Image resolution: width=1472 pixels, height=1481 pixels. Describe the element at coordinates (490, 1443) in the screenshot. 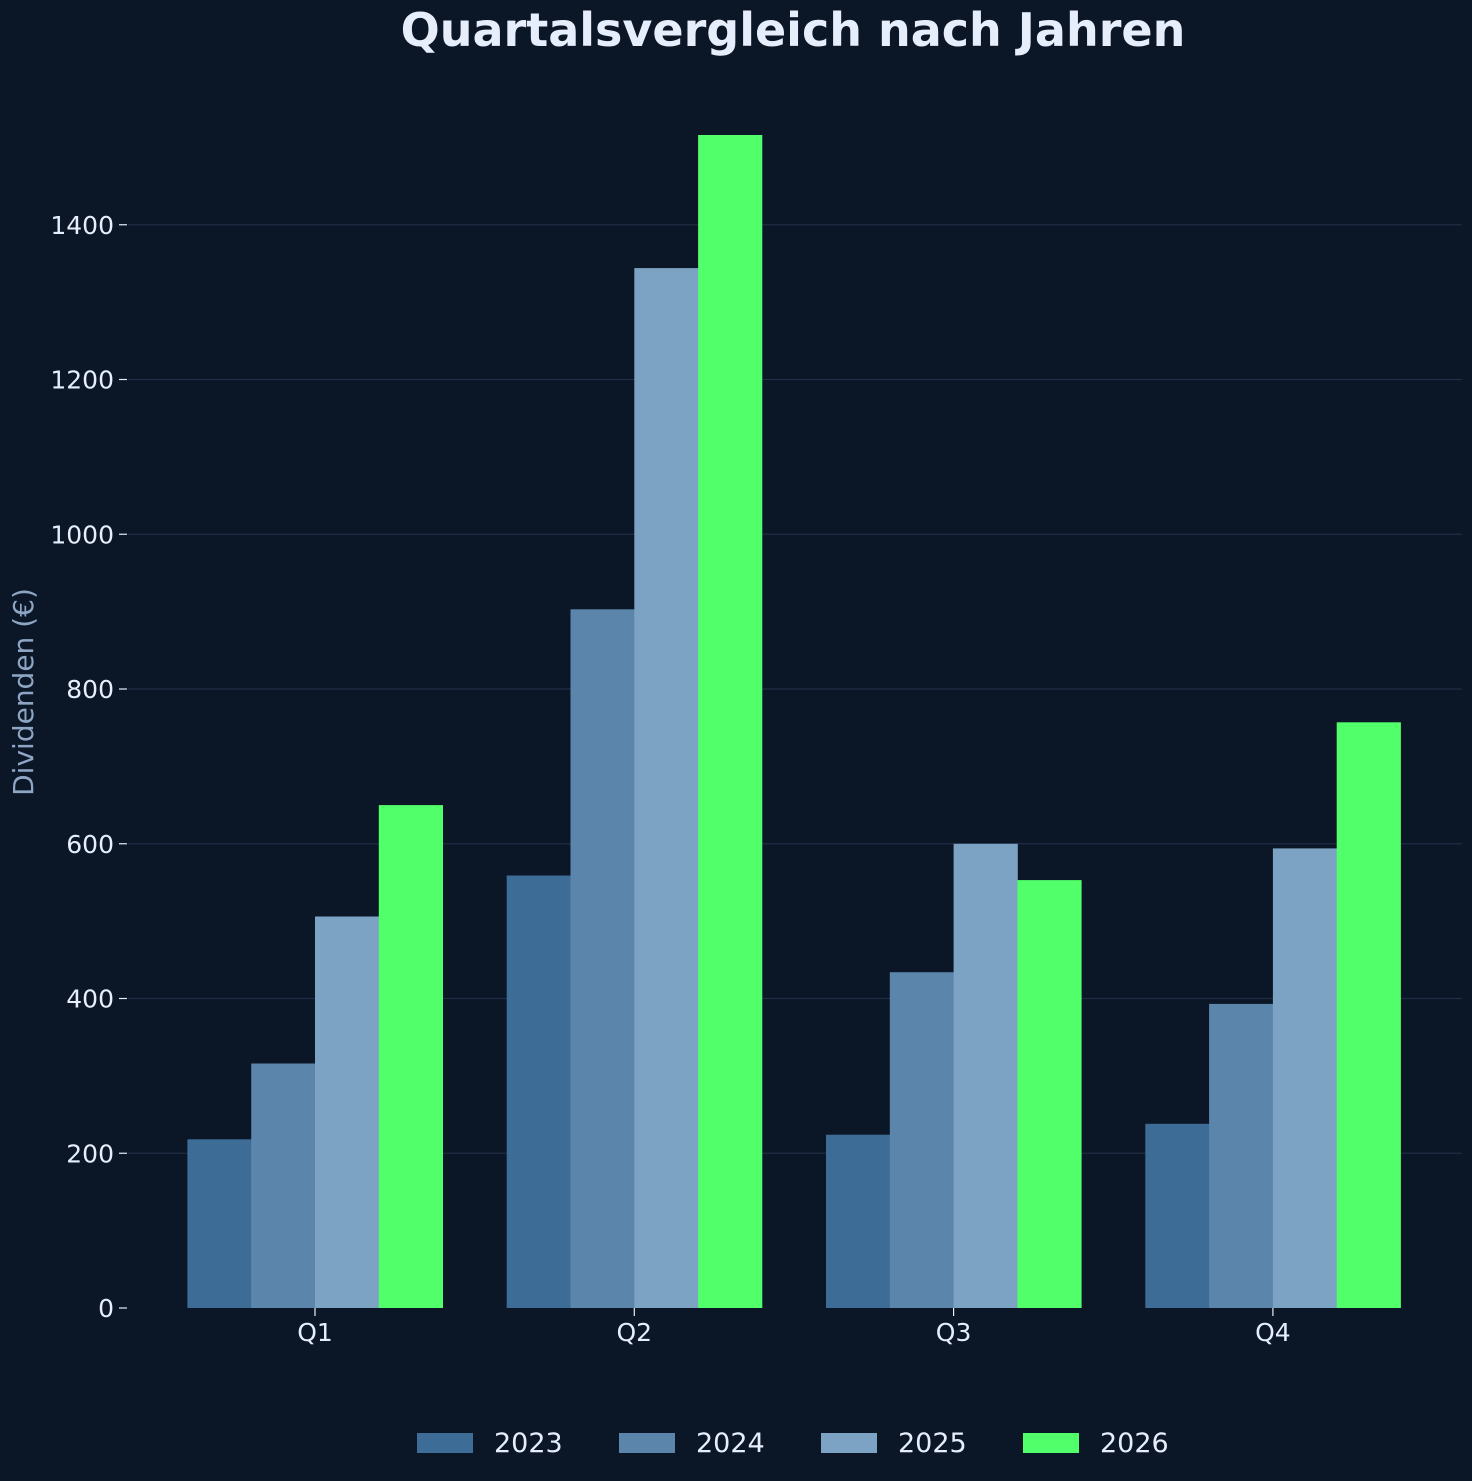

I see `legend-item-2023: 2023` at that location.